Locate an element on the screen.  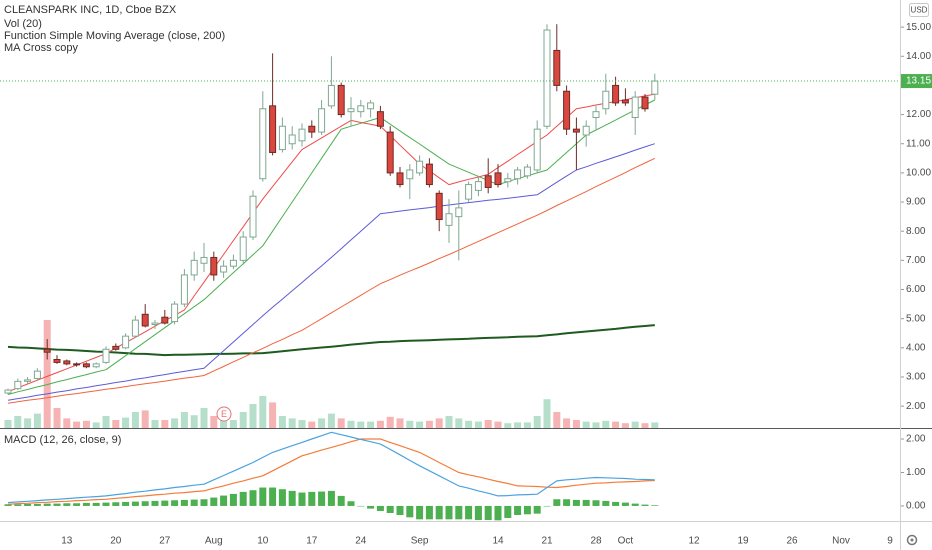
macd-title: MACD (12, 26, close, 9) is located at coordinates (62, 440).